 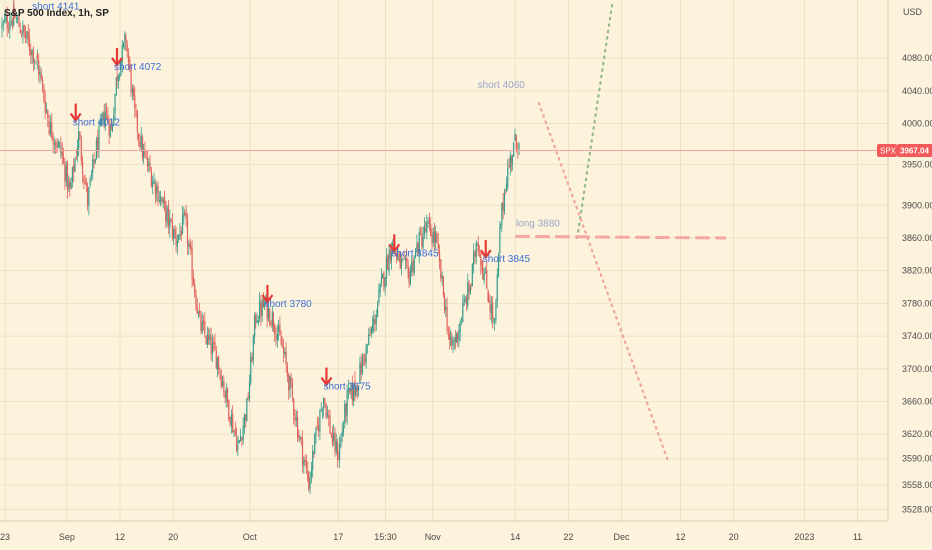 I want to click on y-tick-label: 3860.00, so click(x=917, y=238).